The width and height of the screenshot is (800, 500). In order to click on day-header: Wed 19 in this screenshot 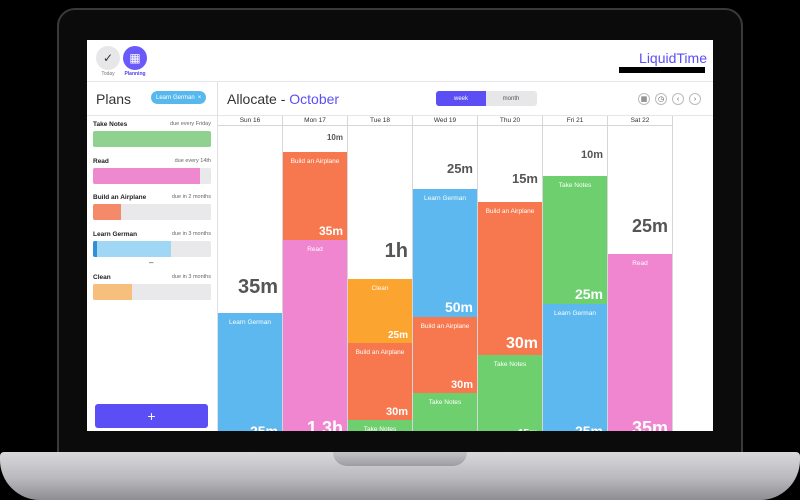, I will do `click(445, 121)`.